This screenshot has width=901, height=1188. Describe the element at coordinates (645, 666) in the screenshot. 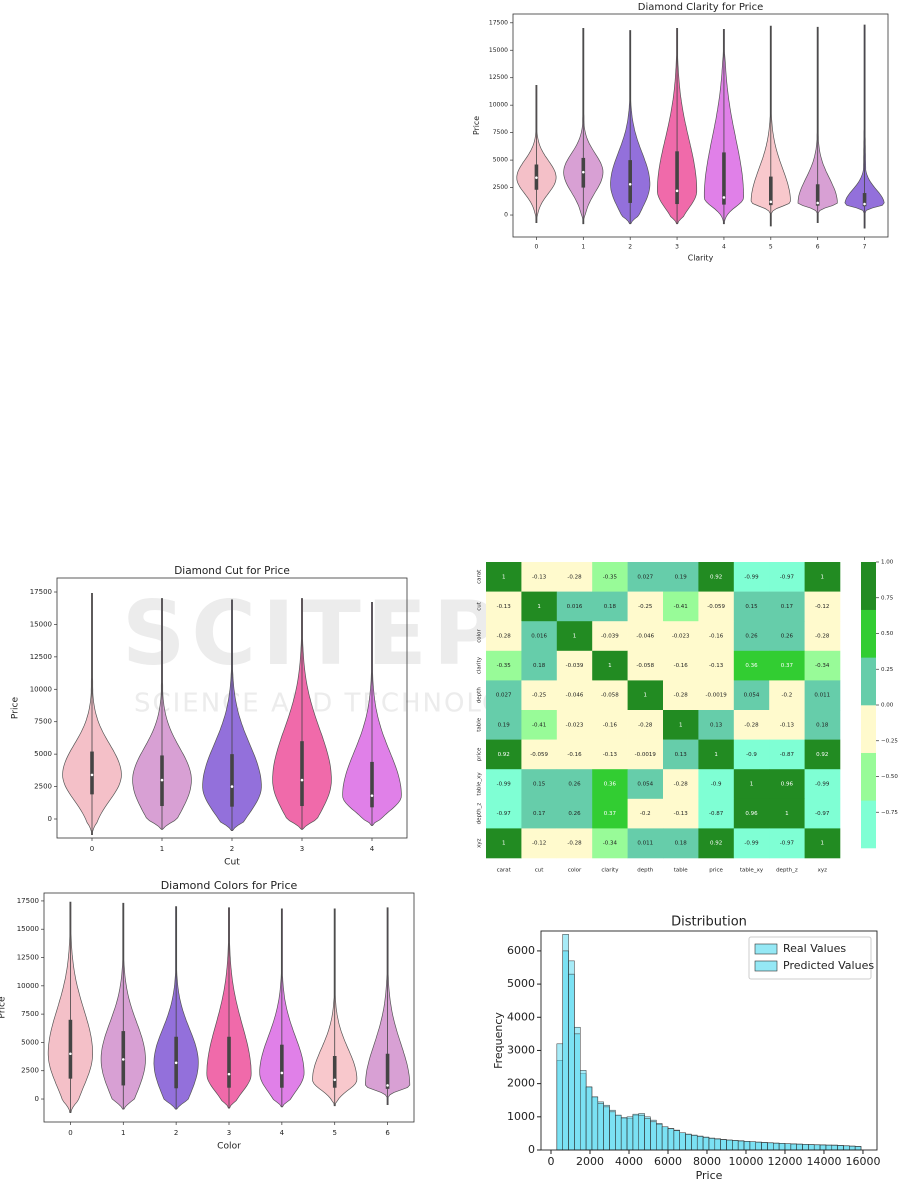

I see `cell-label: -0.058` at that location.